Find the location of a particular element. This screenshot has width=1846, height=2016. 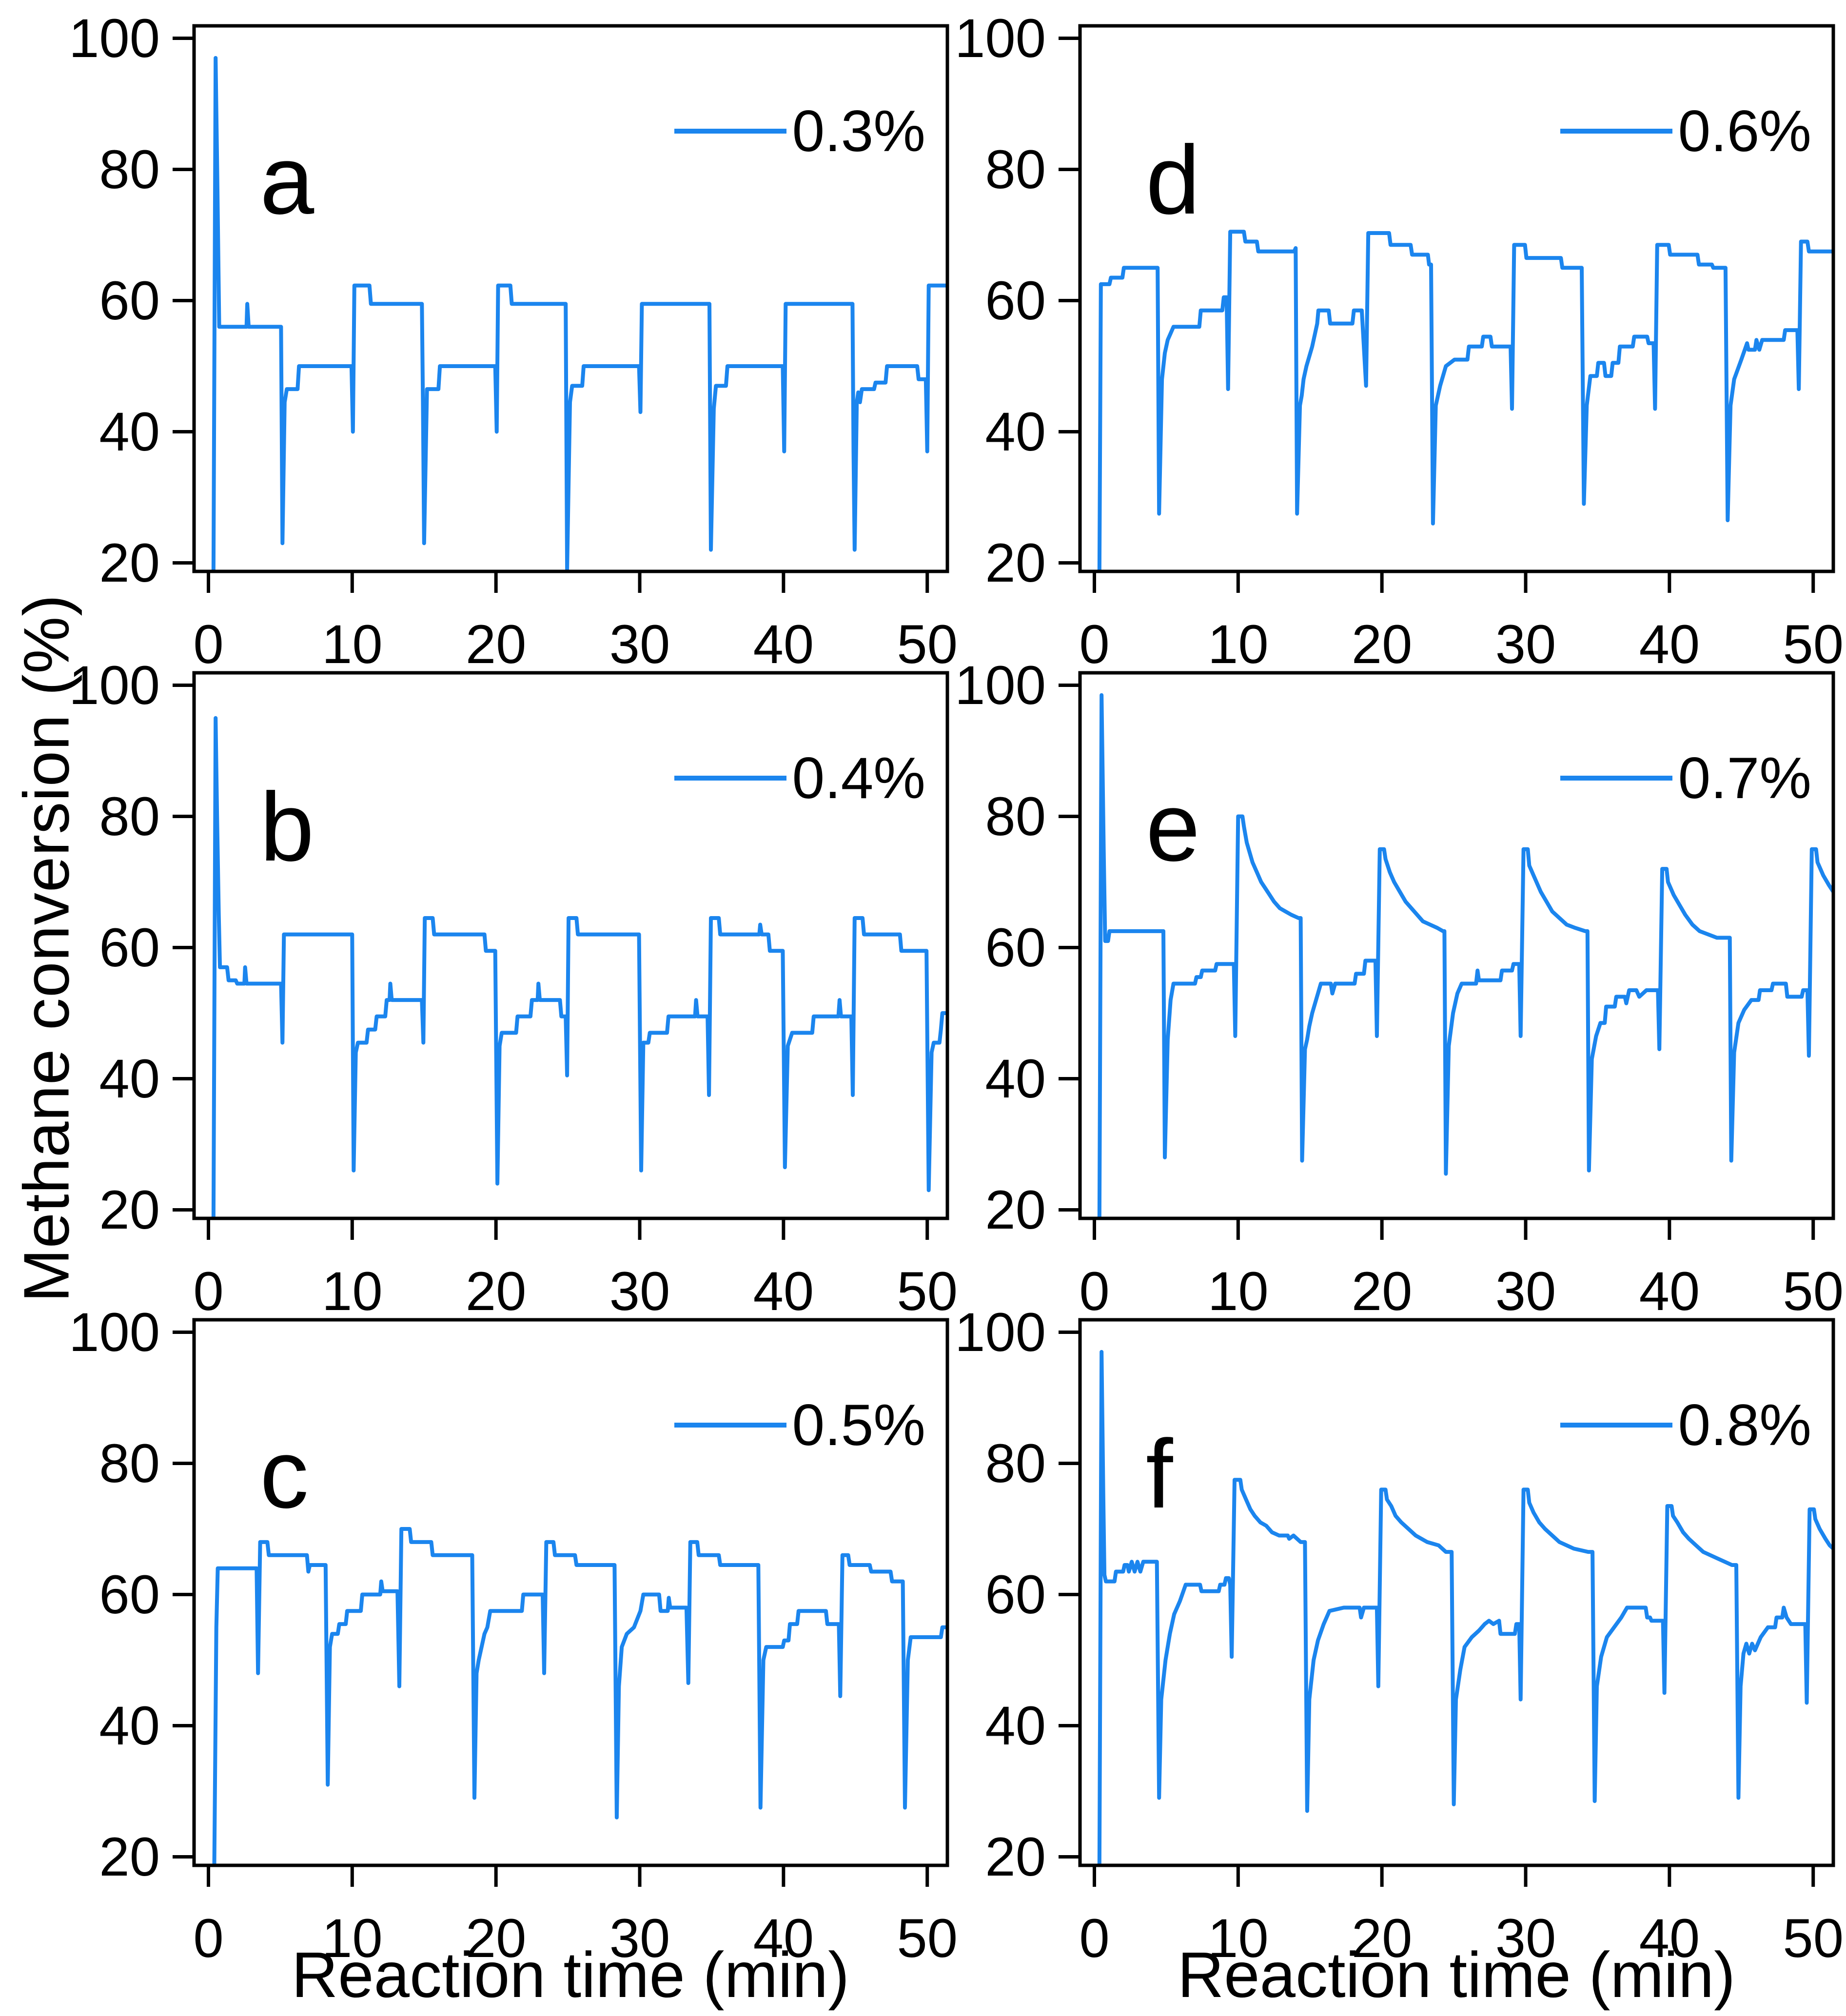

panel-a-x-tick-label-50: 50 is located at coordinates (927, 644).